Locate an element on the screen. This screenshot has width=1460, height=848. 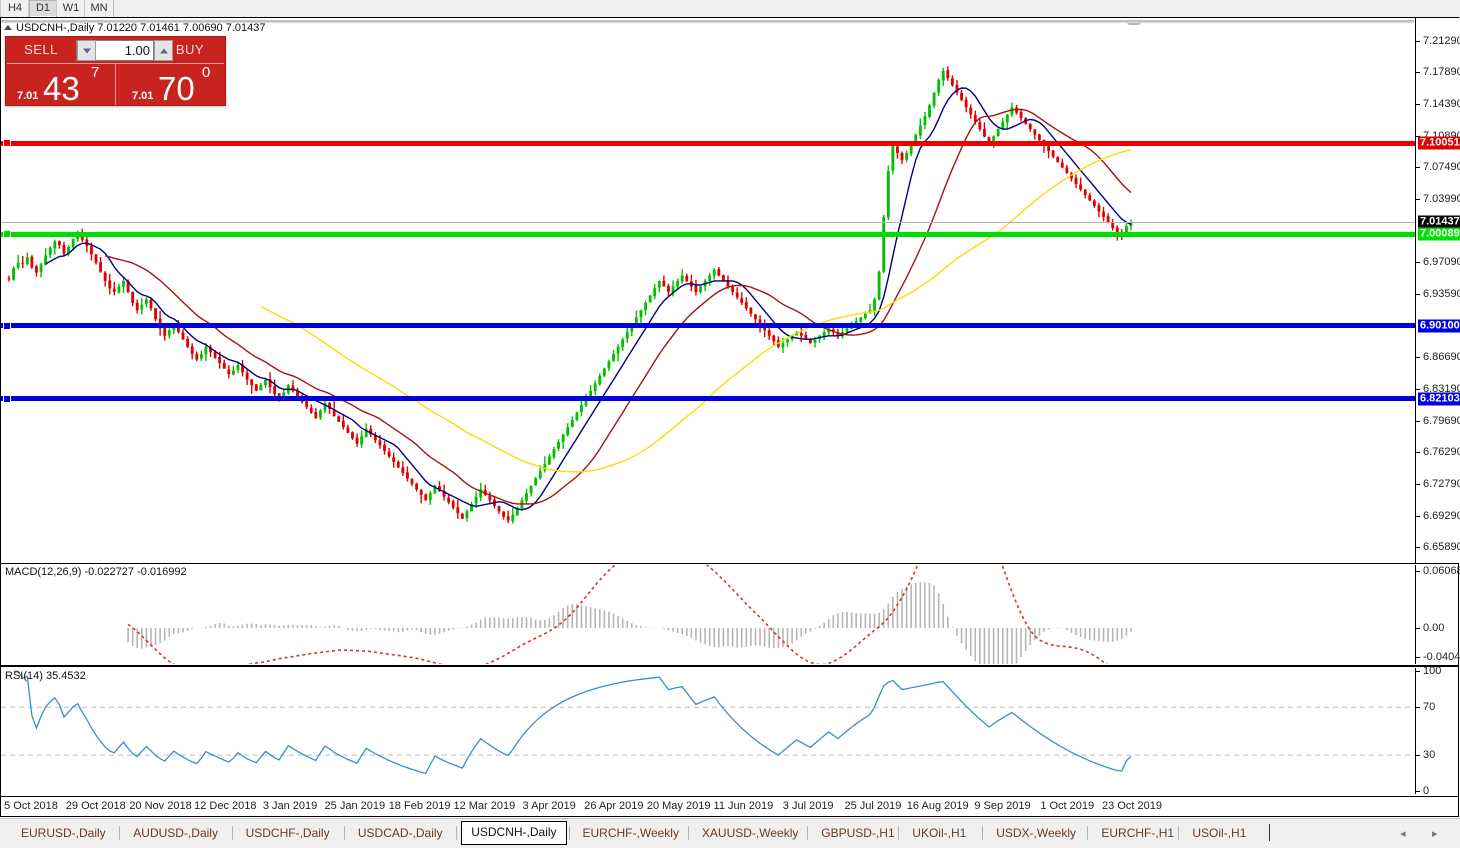
time-axis-label: 16 Aug 2019 is located at coordinates (937, 806).